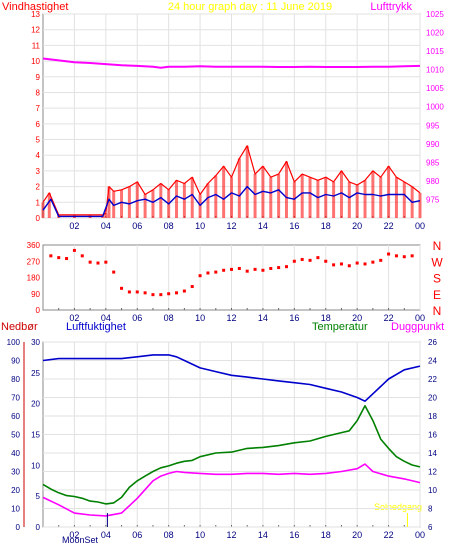  Describe the element at coordinates (34, 245) in the screenshot. I see `wind-direction-y-tick-label: 360` at that location.